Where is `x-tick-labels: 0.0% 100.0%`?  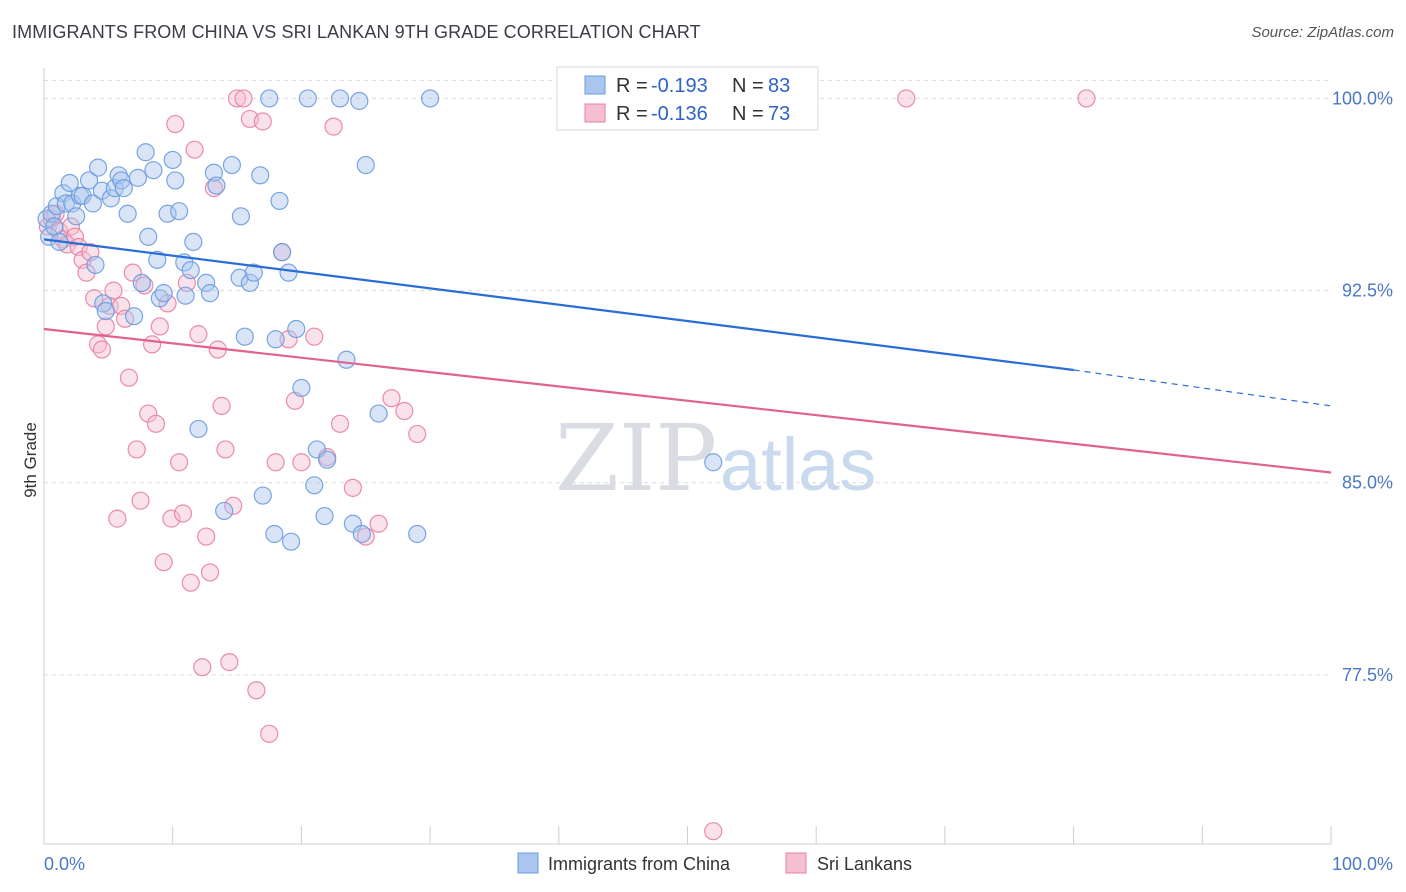
x-tick-labels: 0.0% 100.0% is located at coordinates (718, 864).